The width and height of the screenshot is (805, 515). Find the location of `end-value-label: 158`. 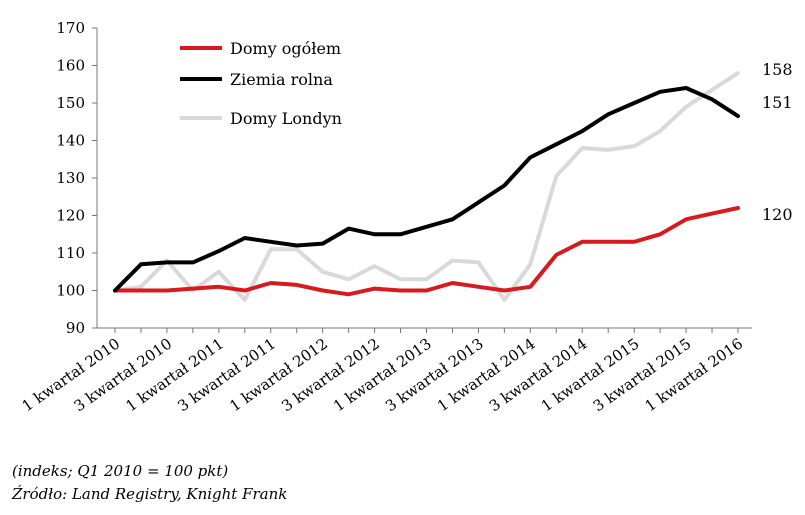

end-value-label: 158 is located at coordinates (777, 69).